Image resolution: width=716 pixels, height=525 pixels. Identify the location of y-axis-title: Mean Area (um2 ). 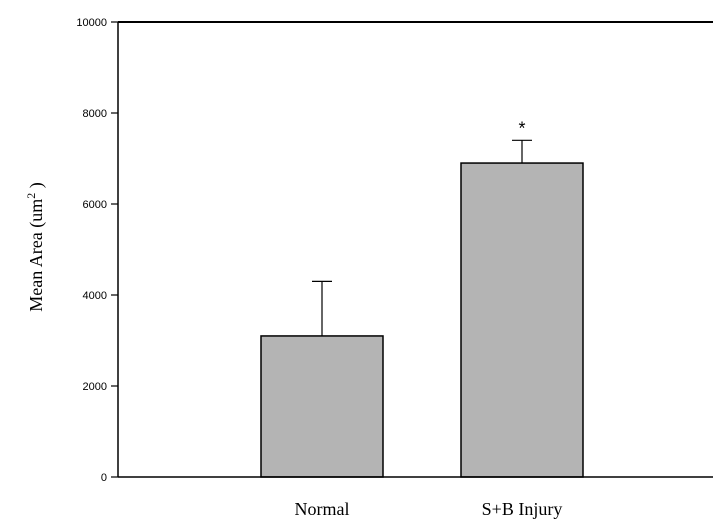
(35, 246).